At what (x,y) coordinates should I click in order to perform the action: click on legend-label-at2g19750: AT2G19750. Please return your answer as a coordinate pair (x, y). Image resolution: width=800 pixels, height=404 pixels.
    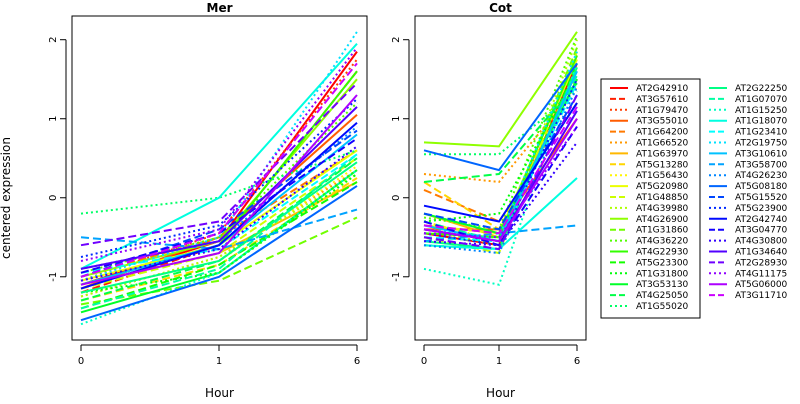
    Looking at the image, I should click on (761, 144).